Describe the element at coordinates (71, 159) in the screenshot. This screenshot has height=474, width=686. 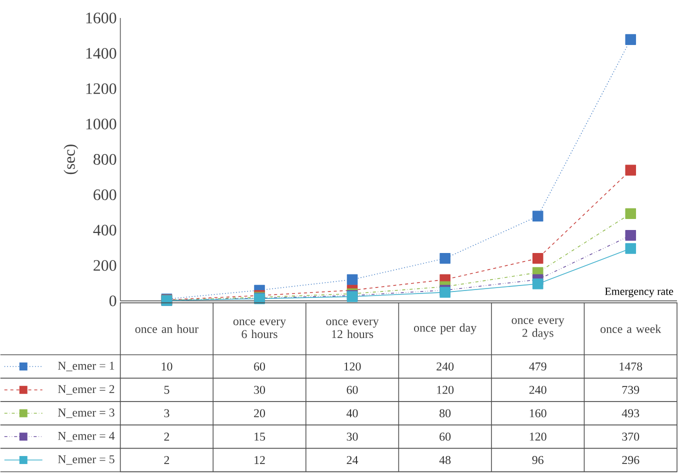
I see `y-axis-title: (sec)` at that location.